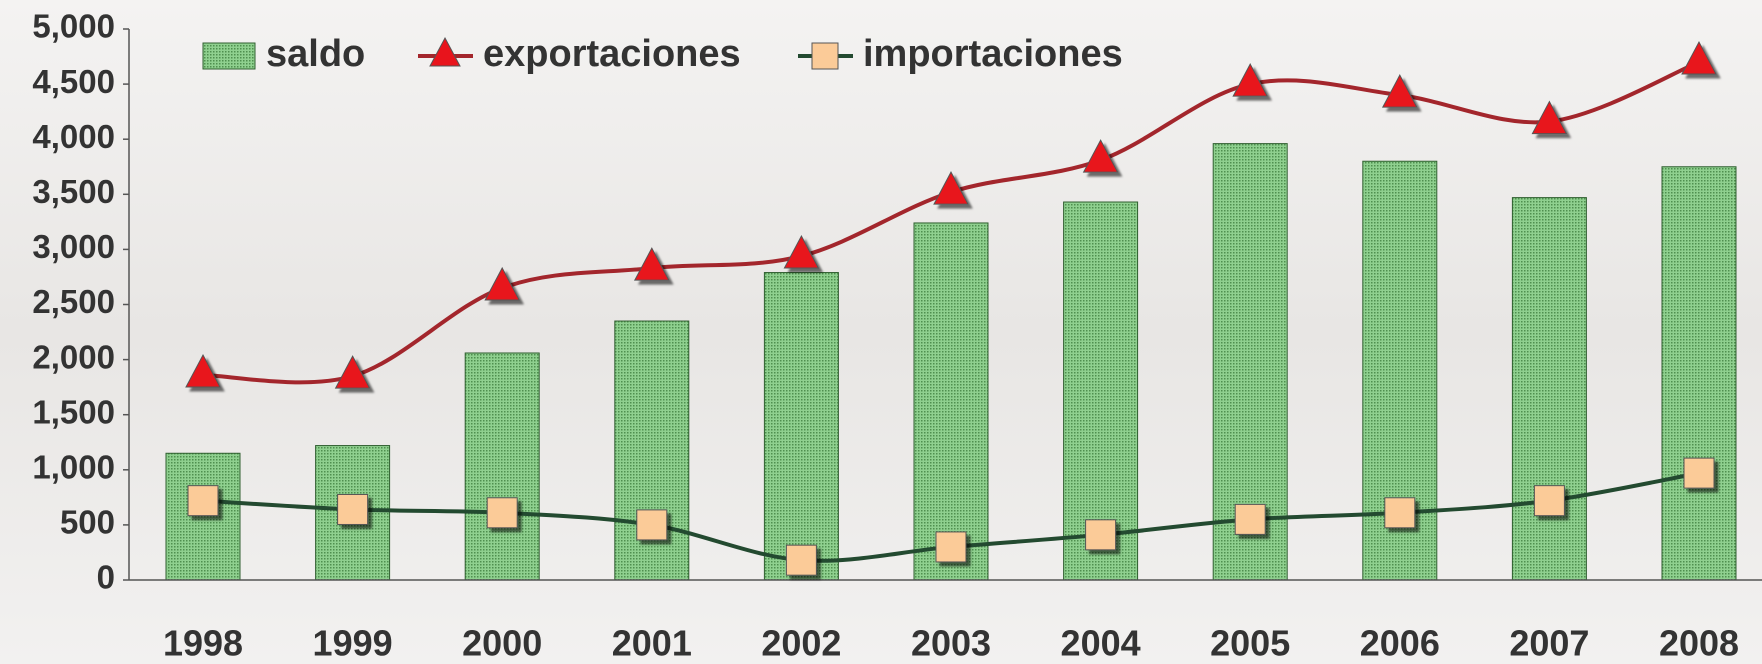 The height and width of the screenshot is (664, 1762). I want to click on x-tick-label: 2005, so click(1250, 643).